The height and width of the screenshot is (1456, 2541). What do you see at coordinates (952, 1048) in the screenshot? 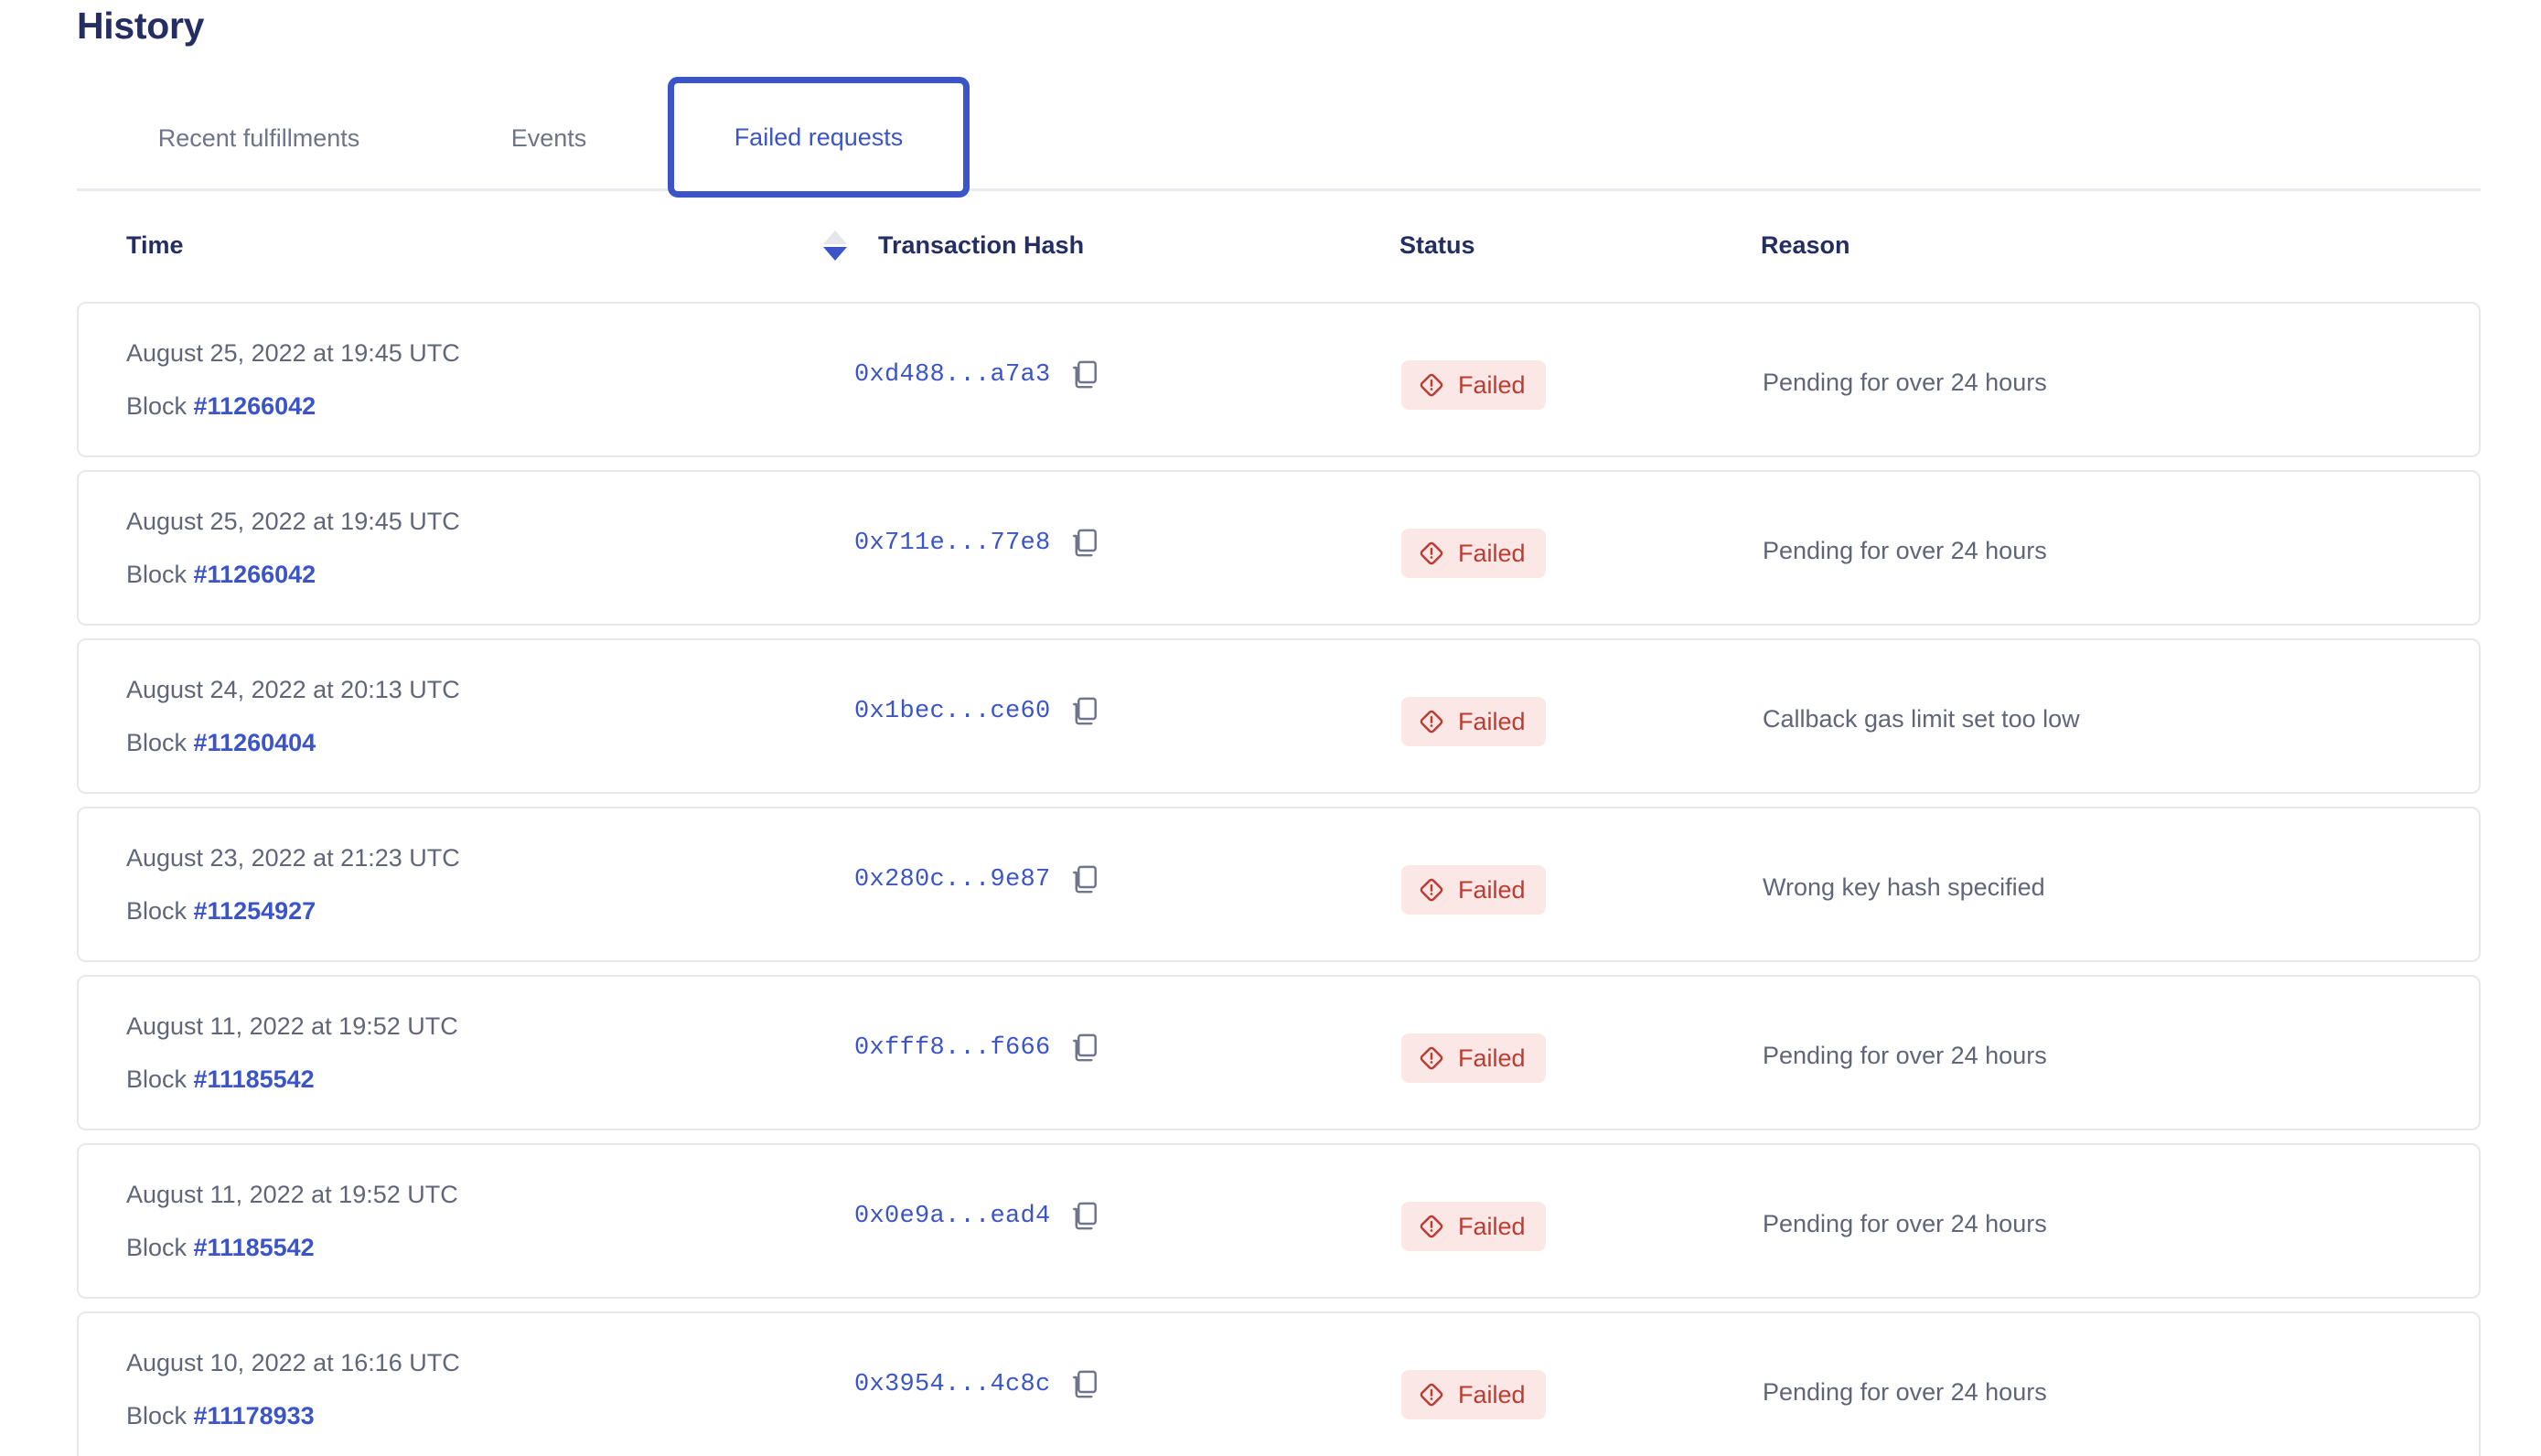
I see `transaction-hash-link: 0xfff8...f666` at bounding box center [952, 1048].